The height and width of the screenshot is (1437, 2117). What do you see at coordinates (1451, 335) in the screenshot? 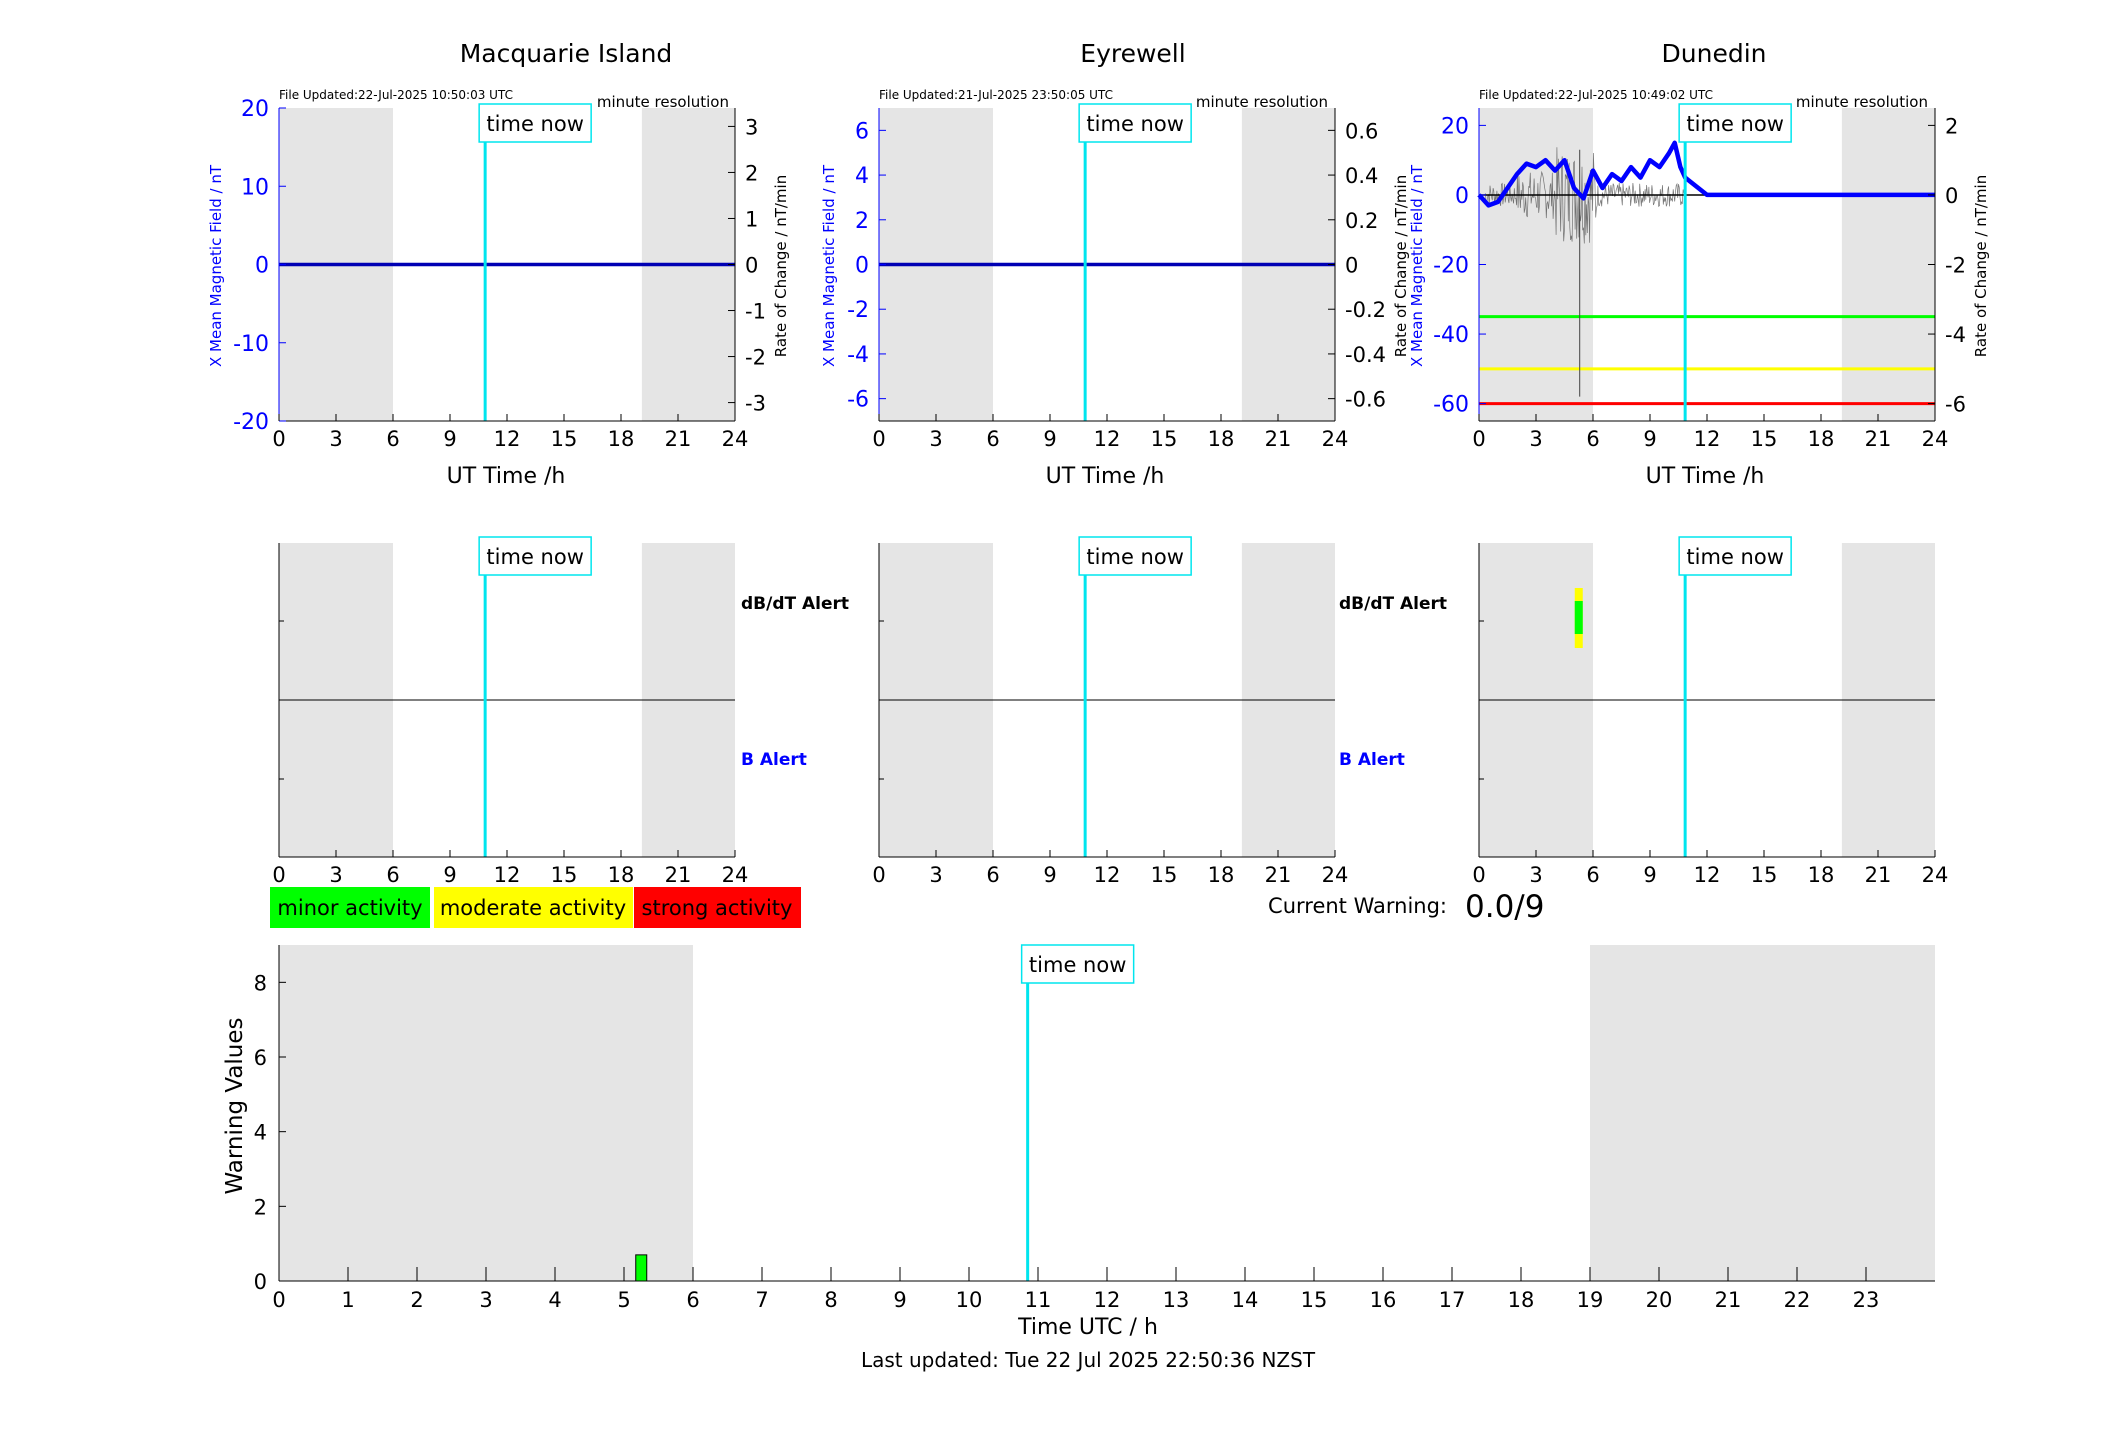
I see `y-tick-label: -40` at bounding box center [1451, 335].